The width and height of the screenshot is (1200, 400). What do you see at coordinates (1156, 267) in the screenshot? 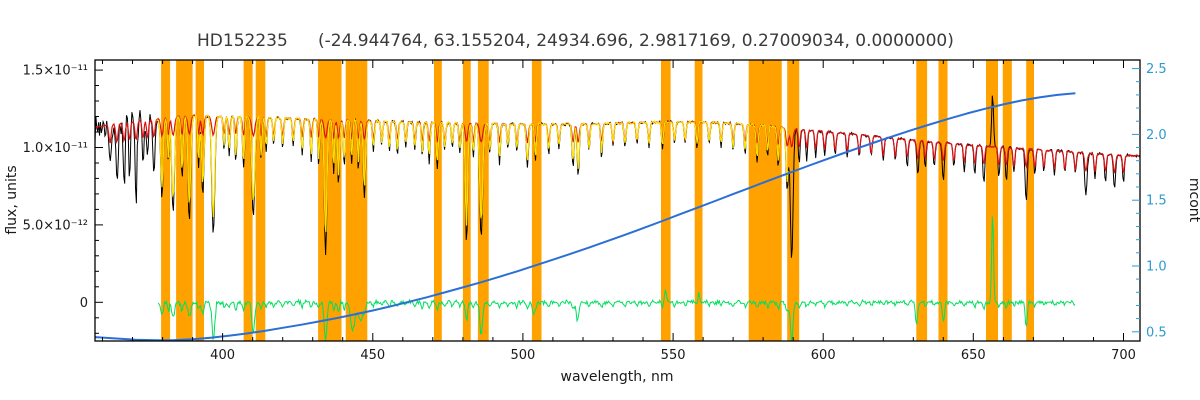
I see `y-tick-label-right: 1.0` at bounding box center [1156, 267].